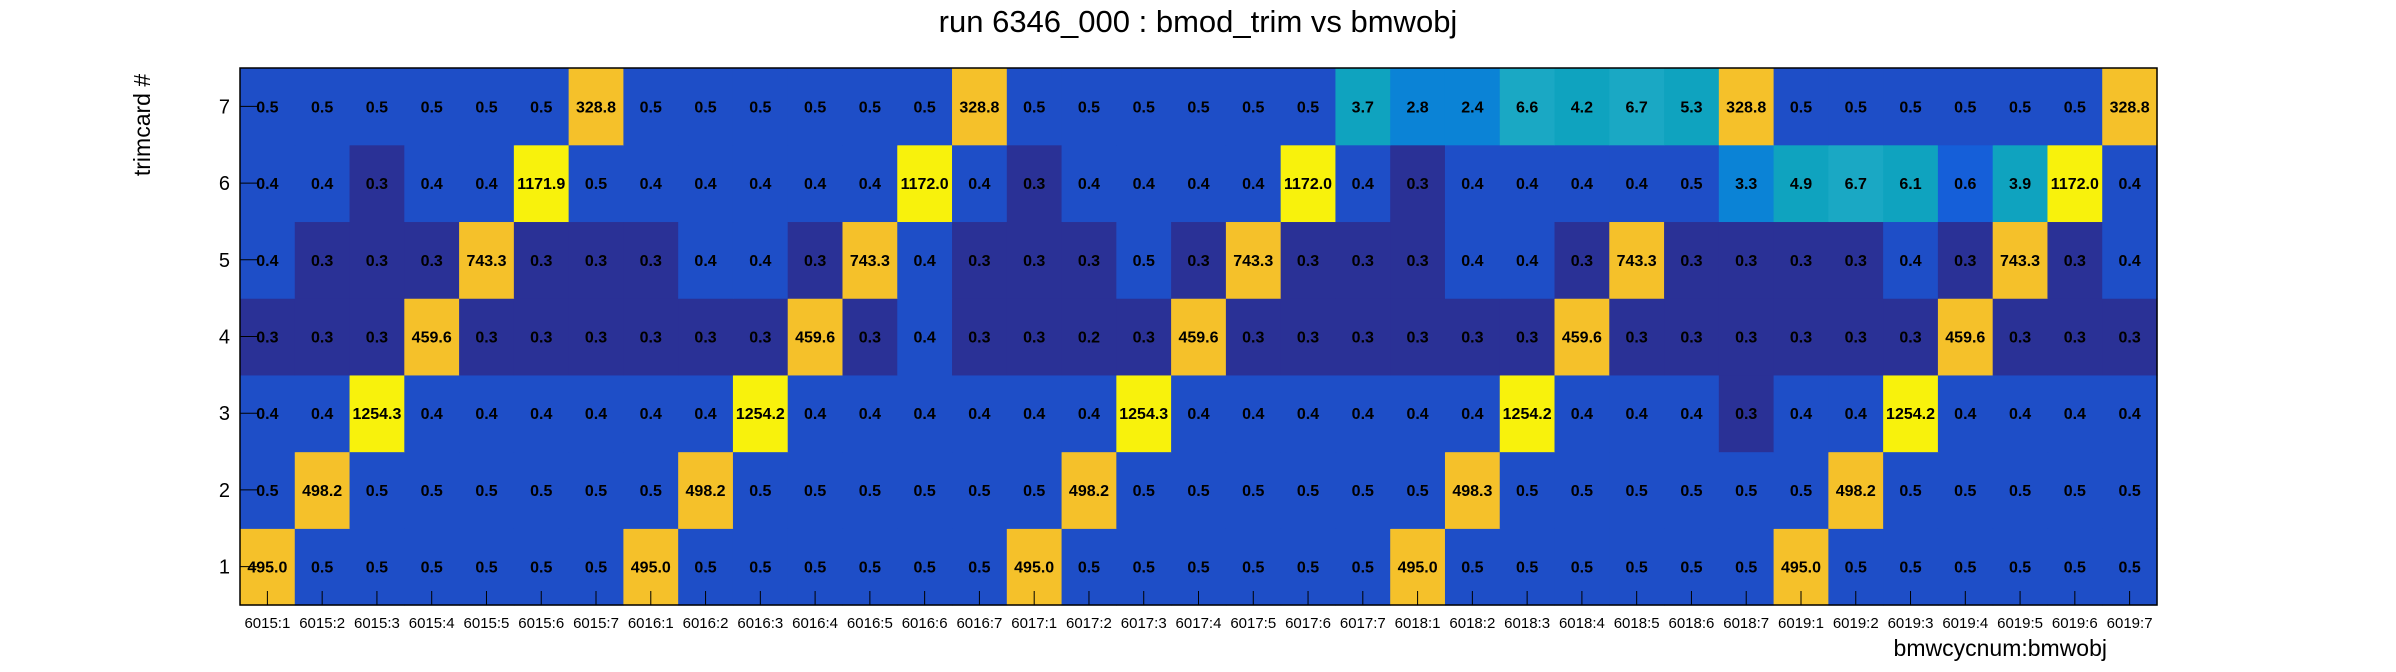  Describe the element at coordinates (1089, 623) in the screenshot. I see `x-tick-label: 6017:2` at that location.